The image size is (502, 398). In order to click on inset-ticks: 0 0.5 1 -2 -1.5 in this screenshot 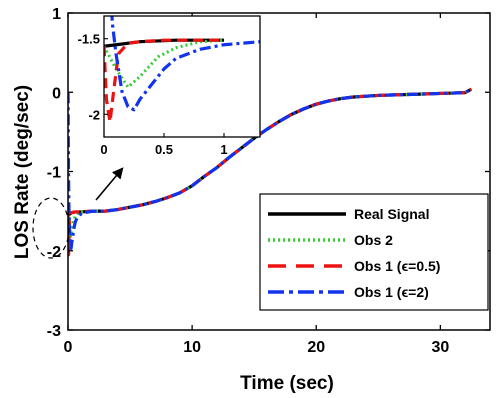, I will do `click(153, 94)`.